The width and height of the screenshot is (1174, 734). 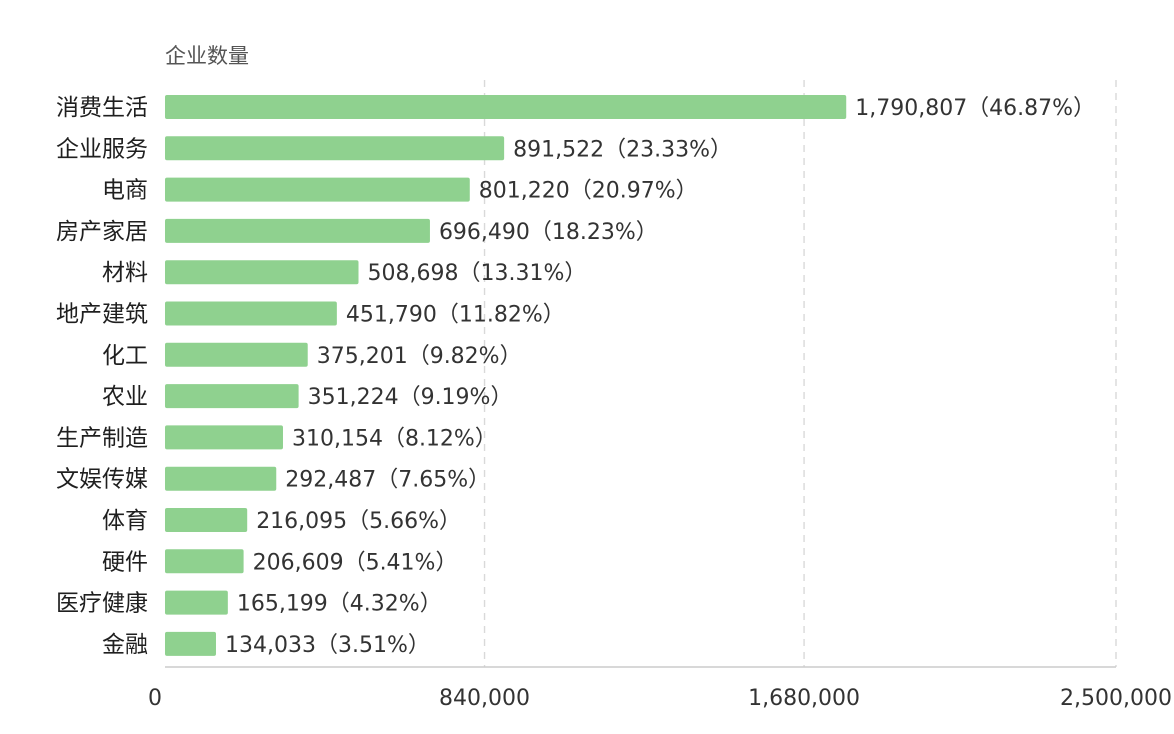 I want to click on data-label: 375,201（9.82%）, so click(x=419, y=356).